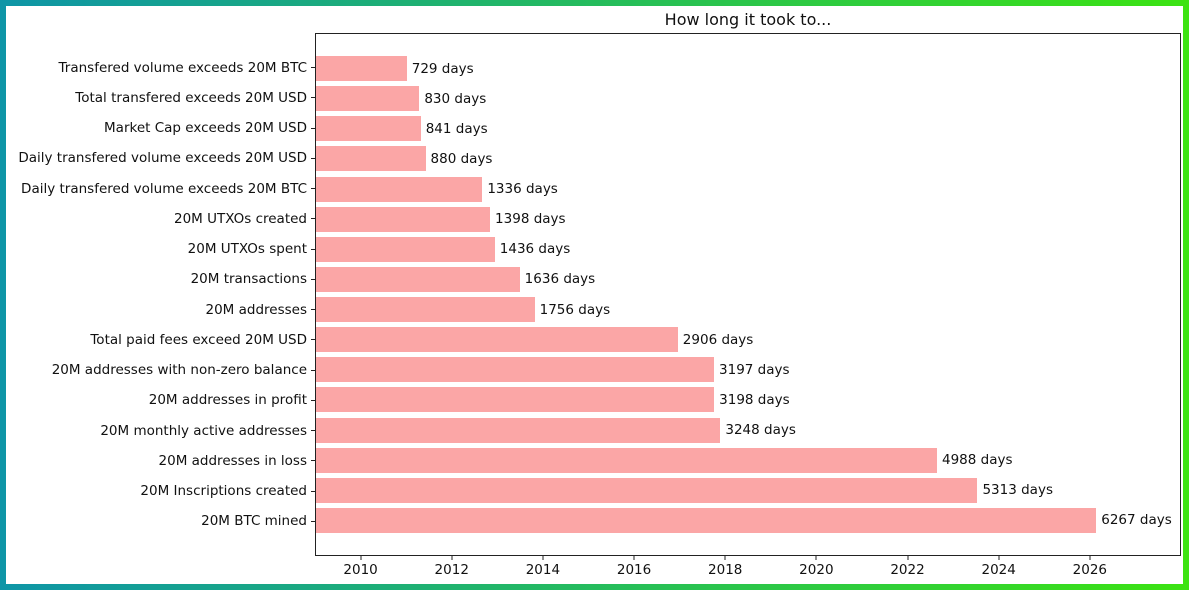 The image size is (1189, 590). I want to click on y-axis-category-label: 20M BTC mined, so click(254, 521).